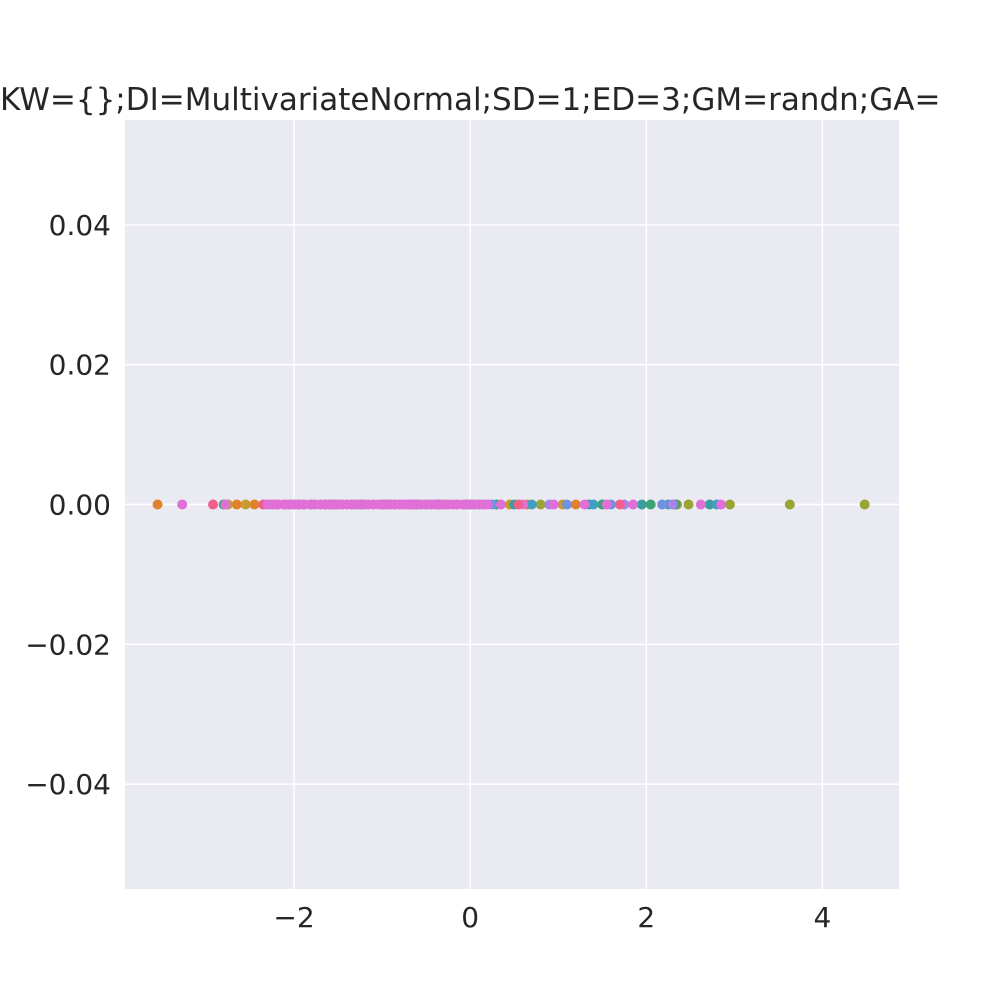  What do you see at coordinates (293, 917) in the screenshot?
I see `x-tick-label: −2` at bounding box center [293, 917].